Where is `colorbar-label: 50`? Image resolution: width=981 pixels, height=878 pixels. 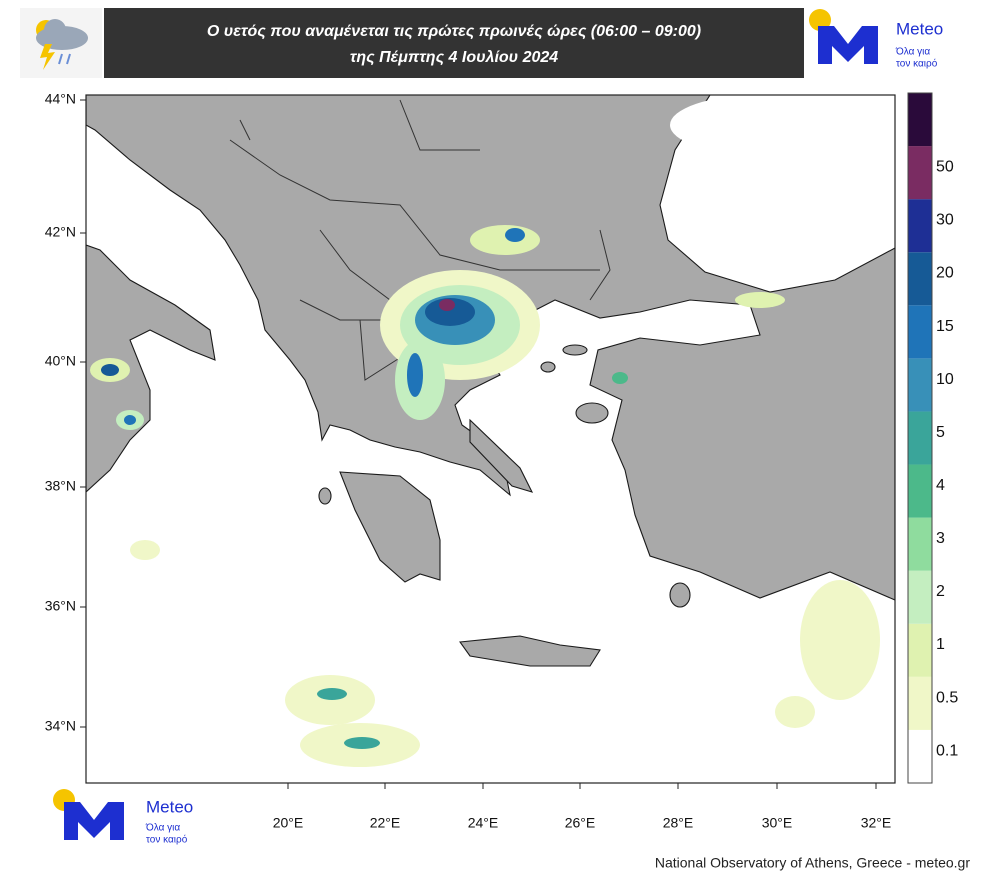 colorbar-label: 50 is located at coordinates (945, 167).